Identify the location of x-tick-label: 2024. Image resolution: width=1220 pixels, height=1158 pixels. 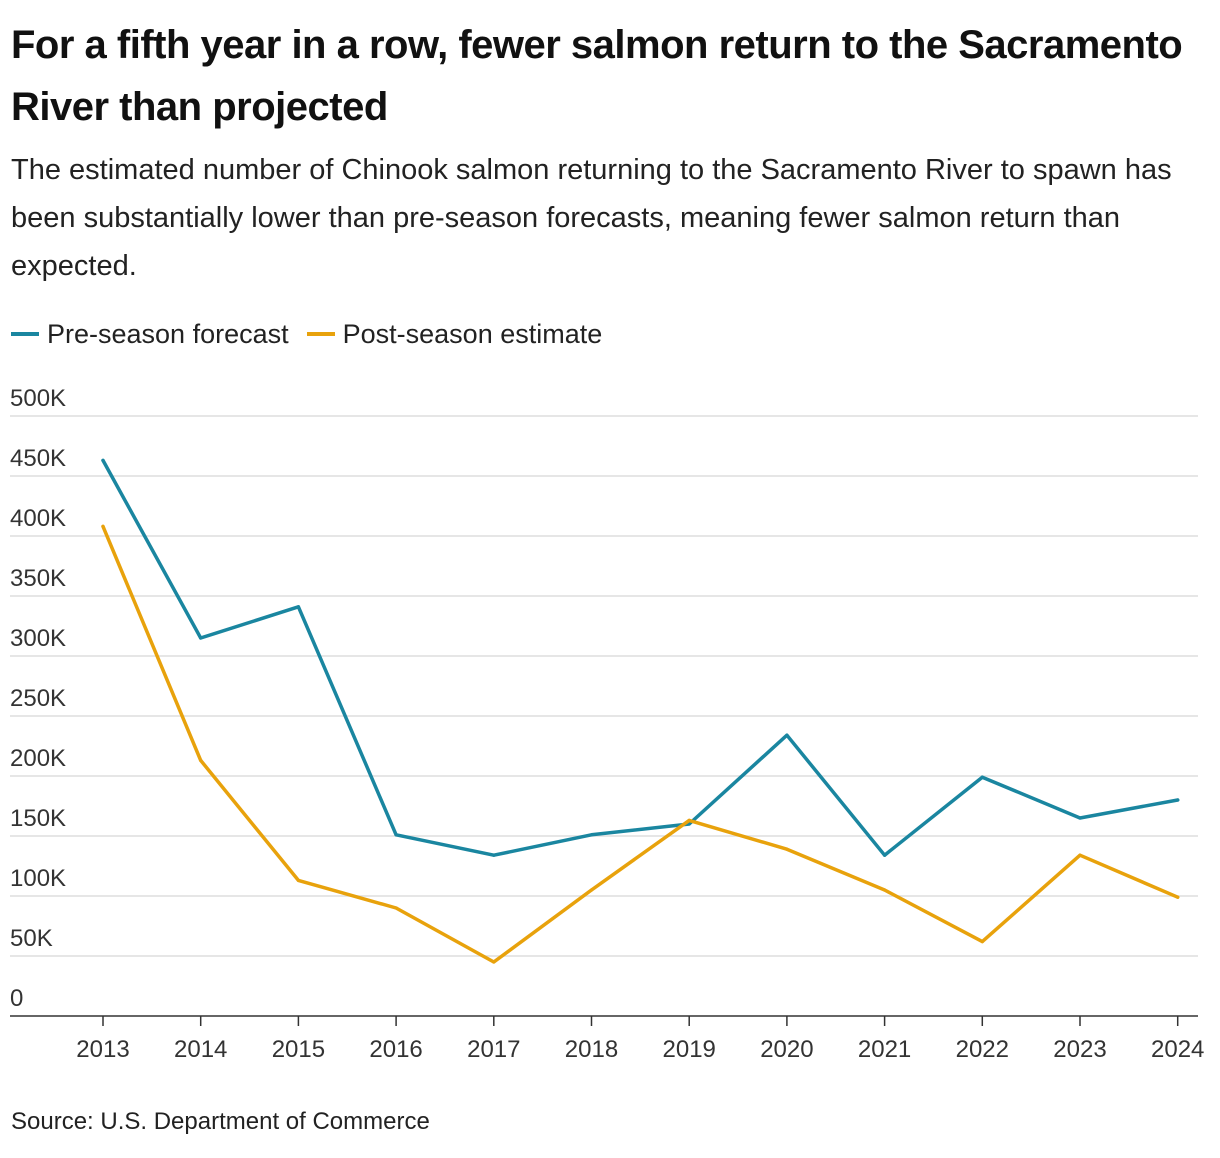
(1177, 1049).